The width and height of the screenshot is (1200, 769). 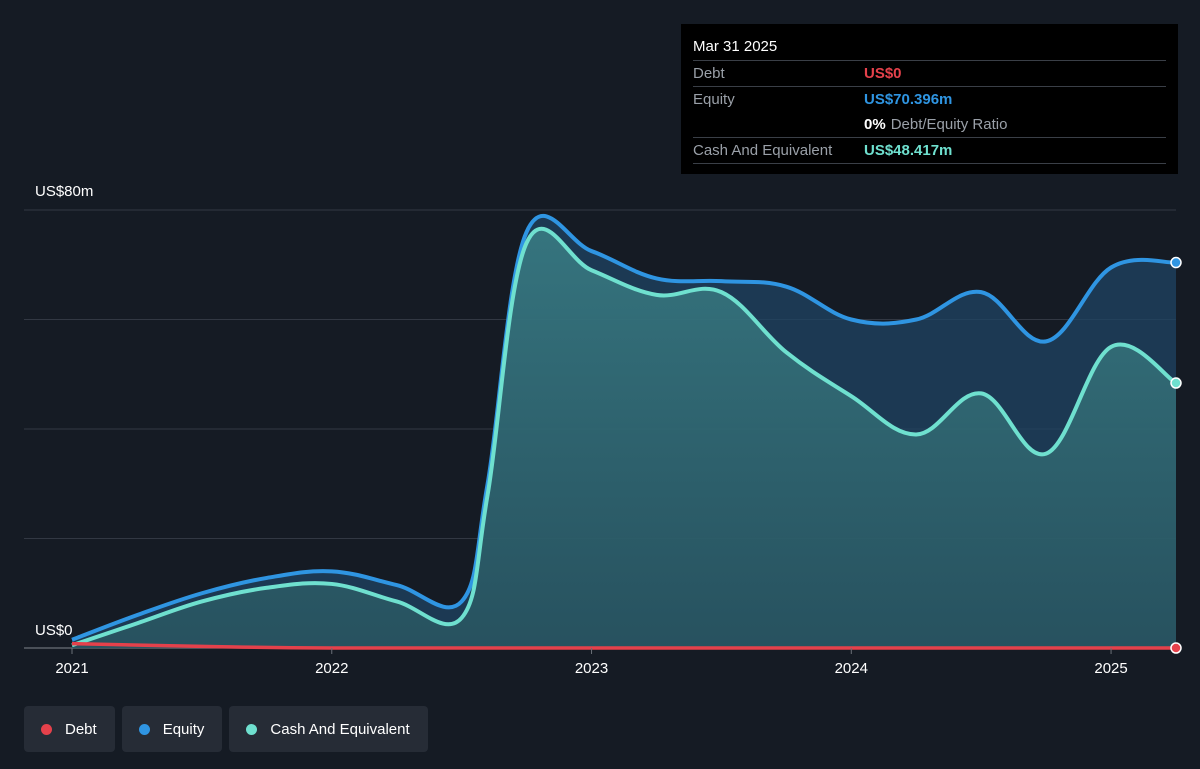 What do you see at coordinates (331, 668) in the screenshot?
I see `x-tick-label: 2022` at bounding box center [331, 668].